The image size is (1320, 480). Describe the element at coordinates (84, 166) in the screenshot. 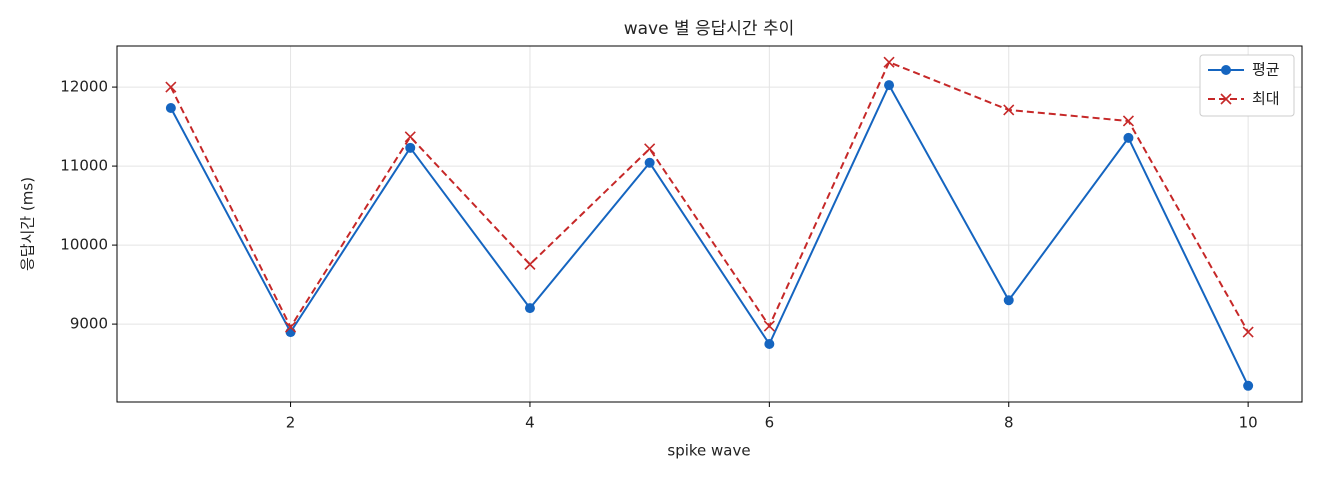

I see `y-tick-label: 11000` at that location.